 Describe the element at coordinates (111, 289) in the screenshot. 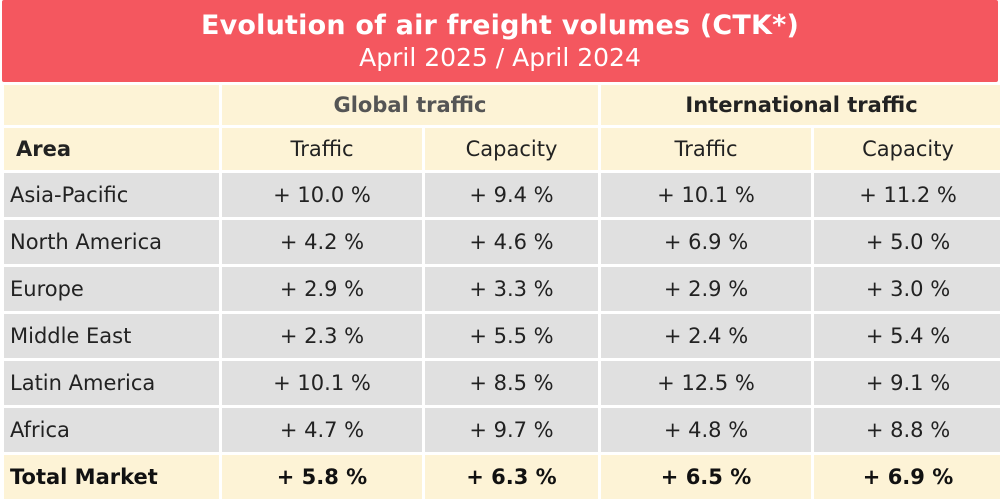

I see `area-cell: Europe` at that location.